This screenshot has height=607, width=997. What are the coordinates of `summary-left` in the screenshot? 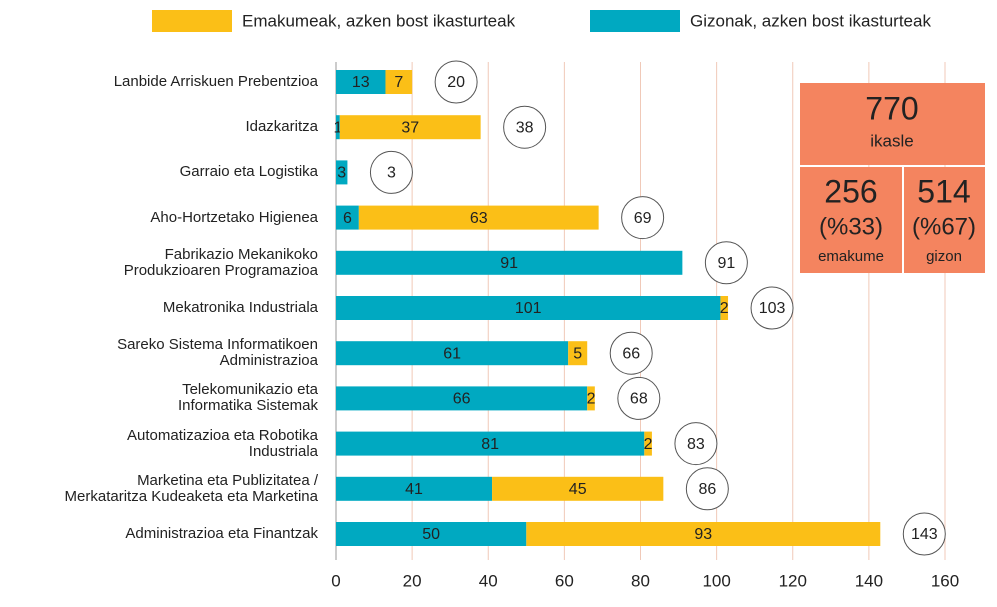 It's located at (851, 220).